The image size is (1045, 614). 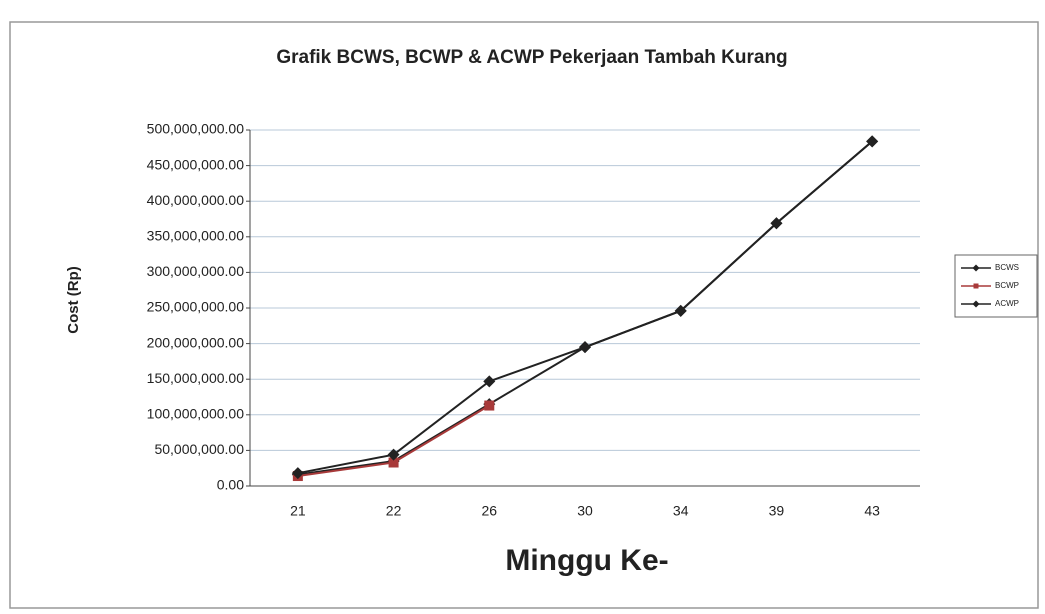 What do you see at coordinates (196, 307) in the screenshot?
I see `y-tick-label: 250,000,000.00` at bounding box center [196, 307].